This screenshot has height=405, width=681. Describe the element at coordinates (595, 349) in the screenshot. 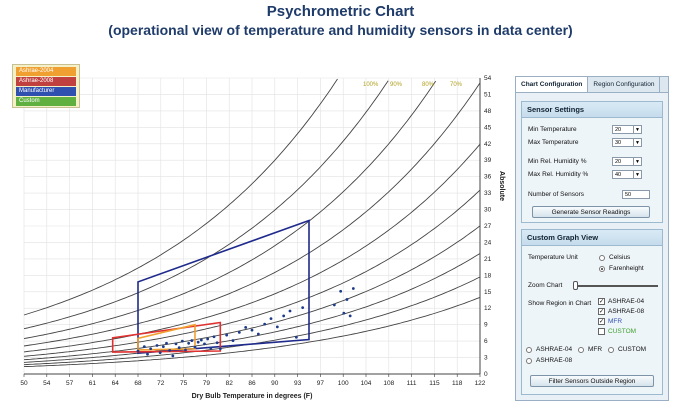

I see `filter-mfr-label: MFR` at that location.